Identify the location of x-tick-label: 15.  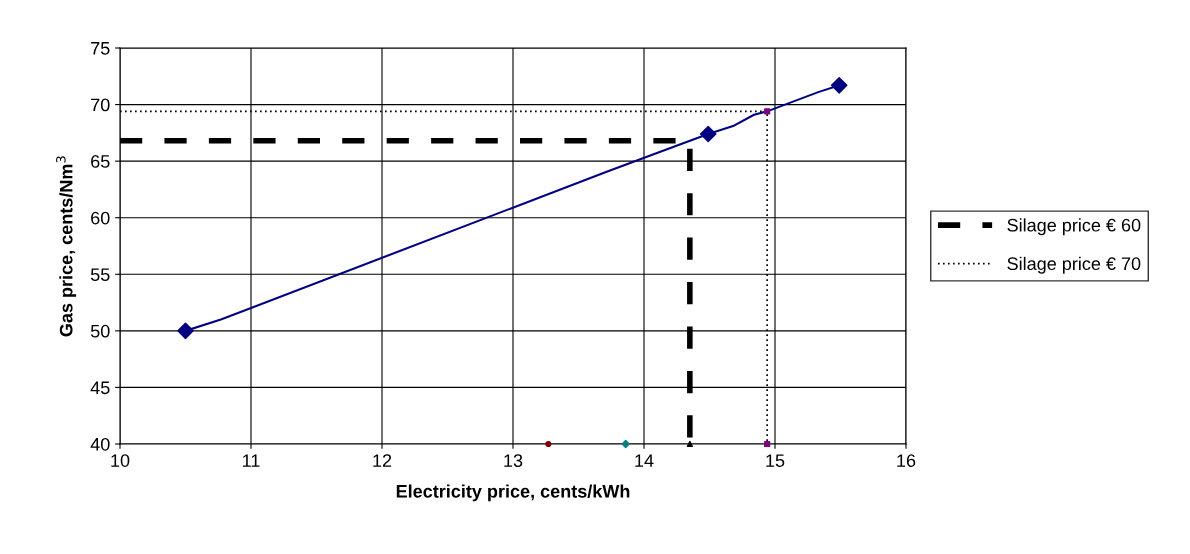
(775, 460).